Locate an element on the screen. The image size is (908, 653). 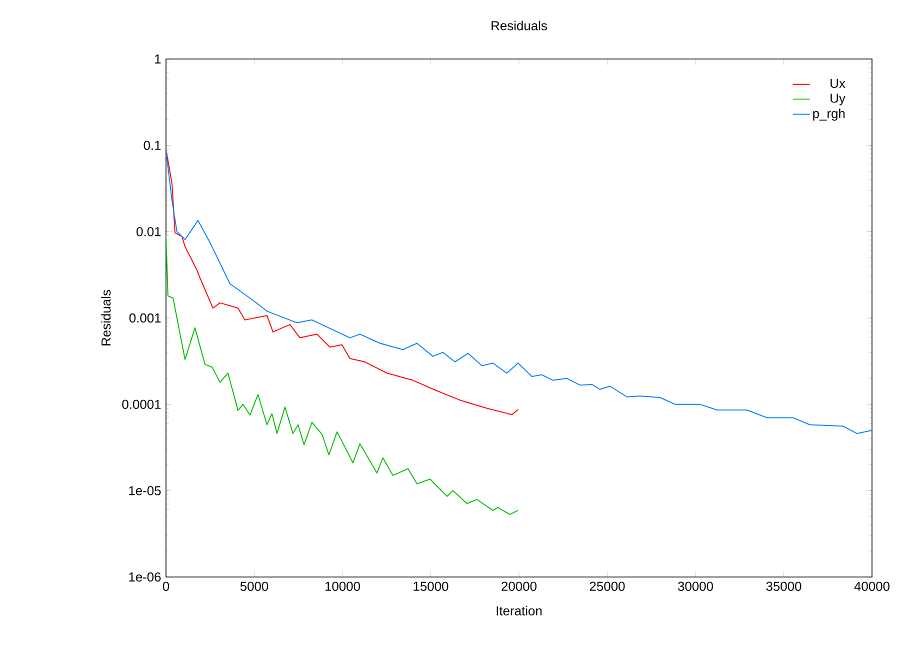
x-tick-label: 35000 is located at coordinates (784, 586).